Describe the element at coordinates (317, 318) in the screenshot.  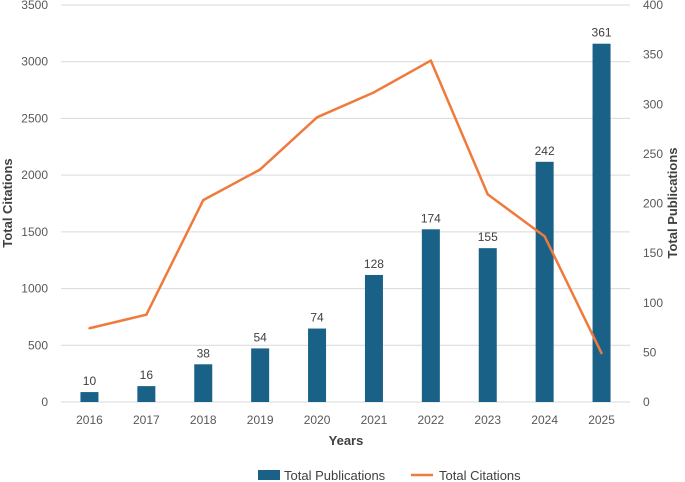
I see `bar-label-2020: 74` at that location.